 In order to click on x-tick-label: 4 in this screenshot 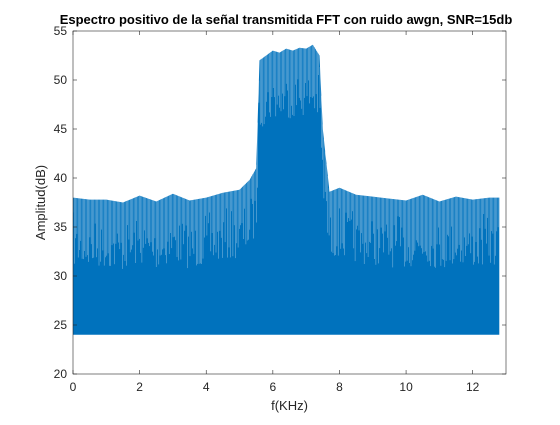, I will do `click(206, 387)`.